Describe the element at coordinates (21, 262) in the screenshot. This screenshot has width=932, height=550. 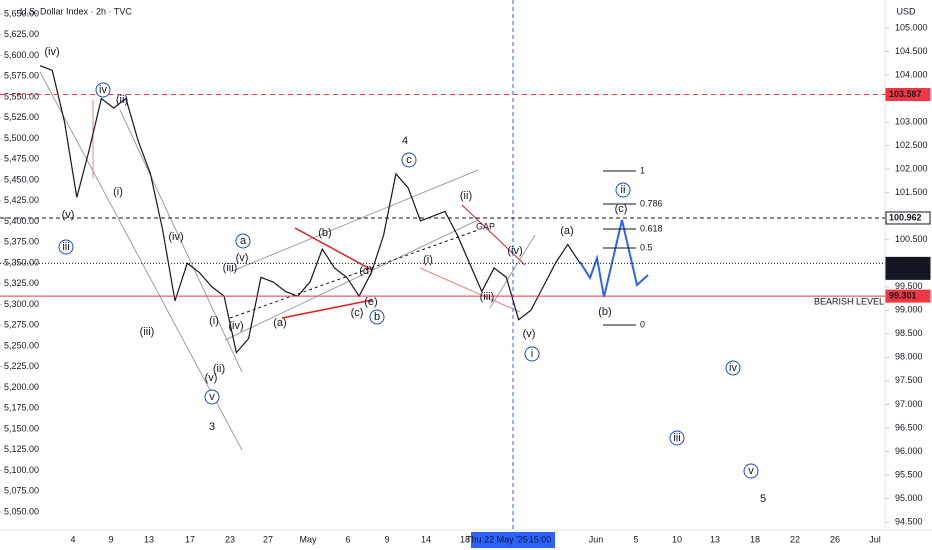
I see `y-tick-label: 5,350.00` at that location.